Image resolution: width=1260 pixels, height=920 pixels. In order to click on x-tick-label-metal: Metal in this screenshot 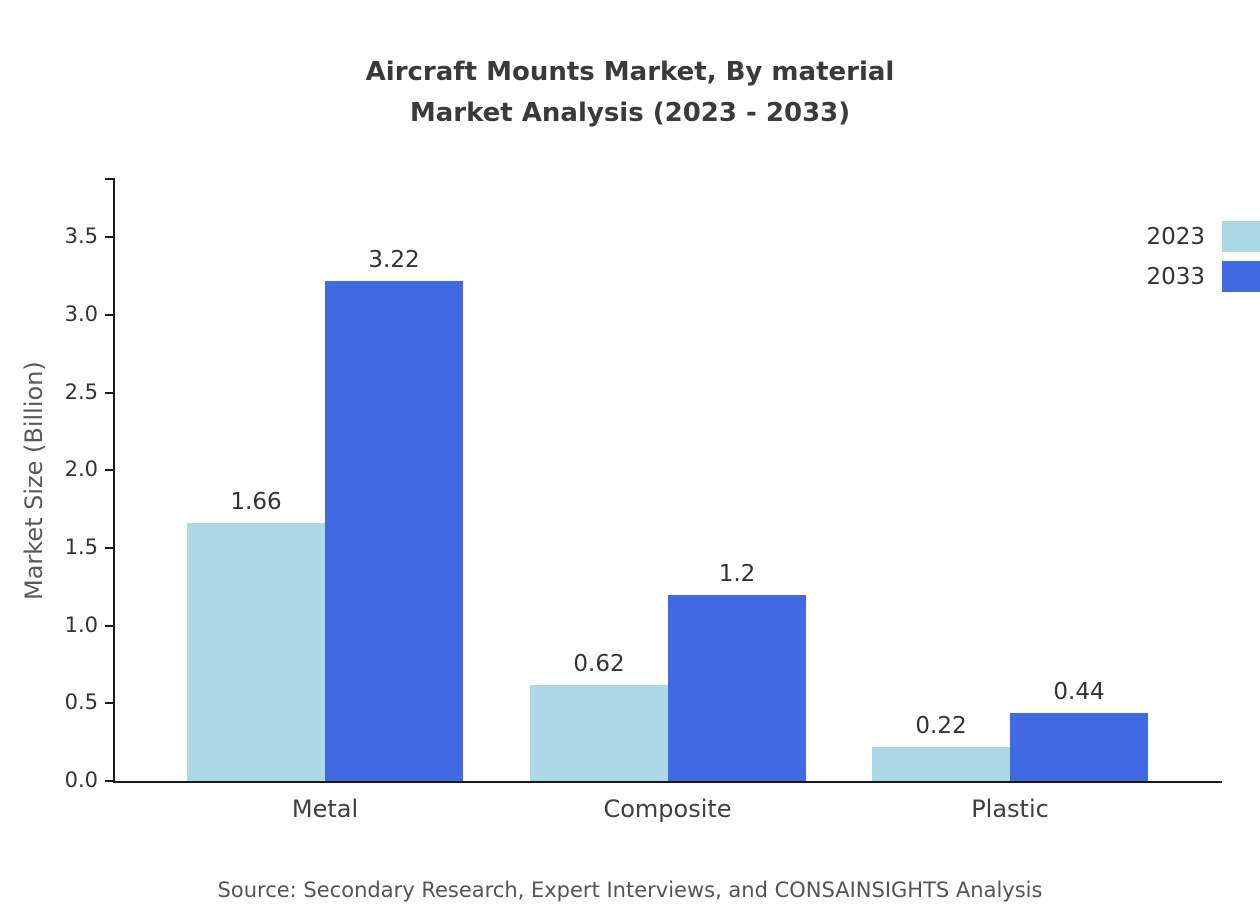, I will do `click(325, 809)`.